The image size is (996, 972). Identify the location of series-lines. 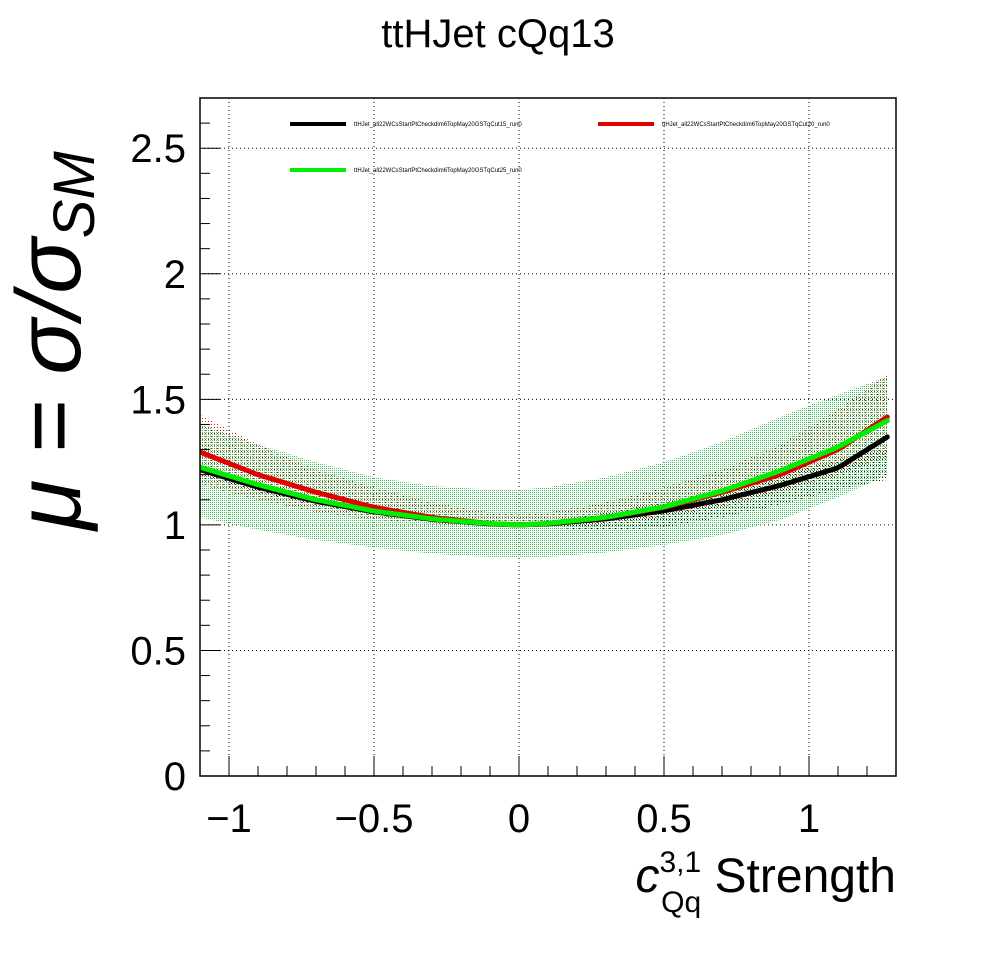
(545, 471).